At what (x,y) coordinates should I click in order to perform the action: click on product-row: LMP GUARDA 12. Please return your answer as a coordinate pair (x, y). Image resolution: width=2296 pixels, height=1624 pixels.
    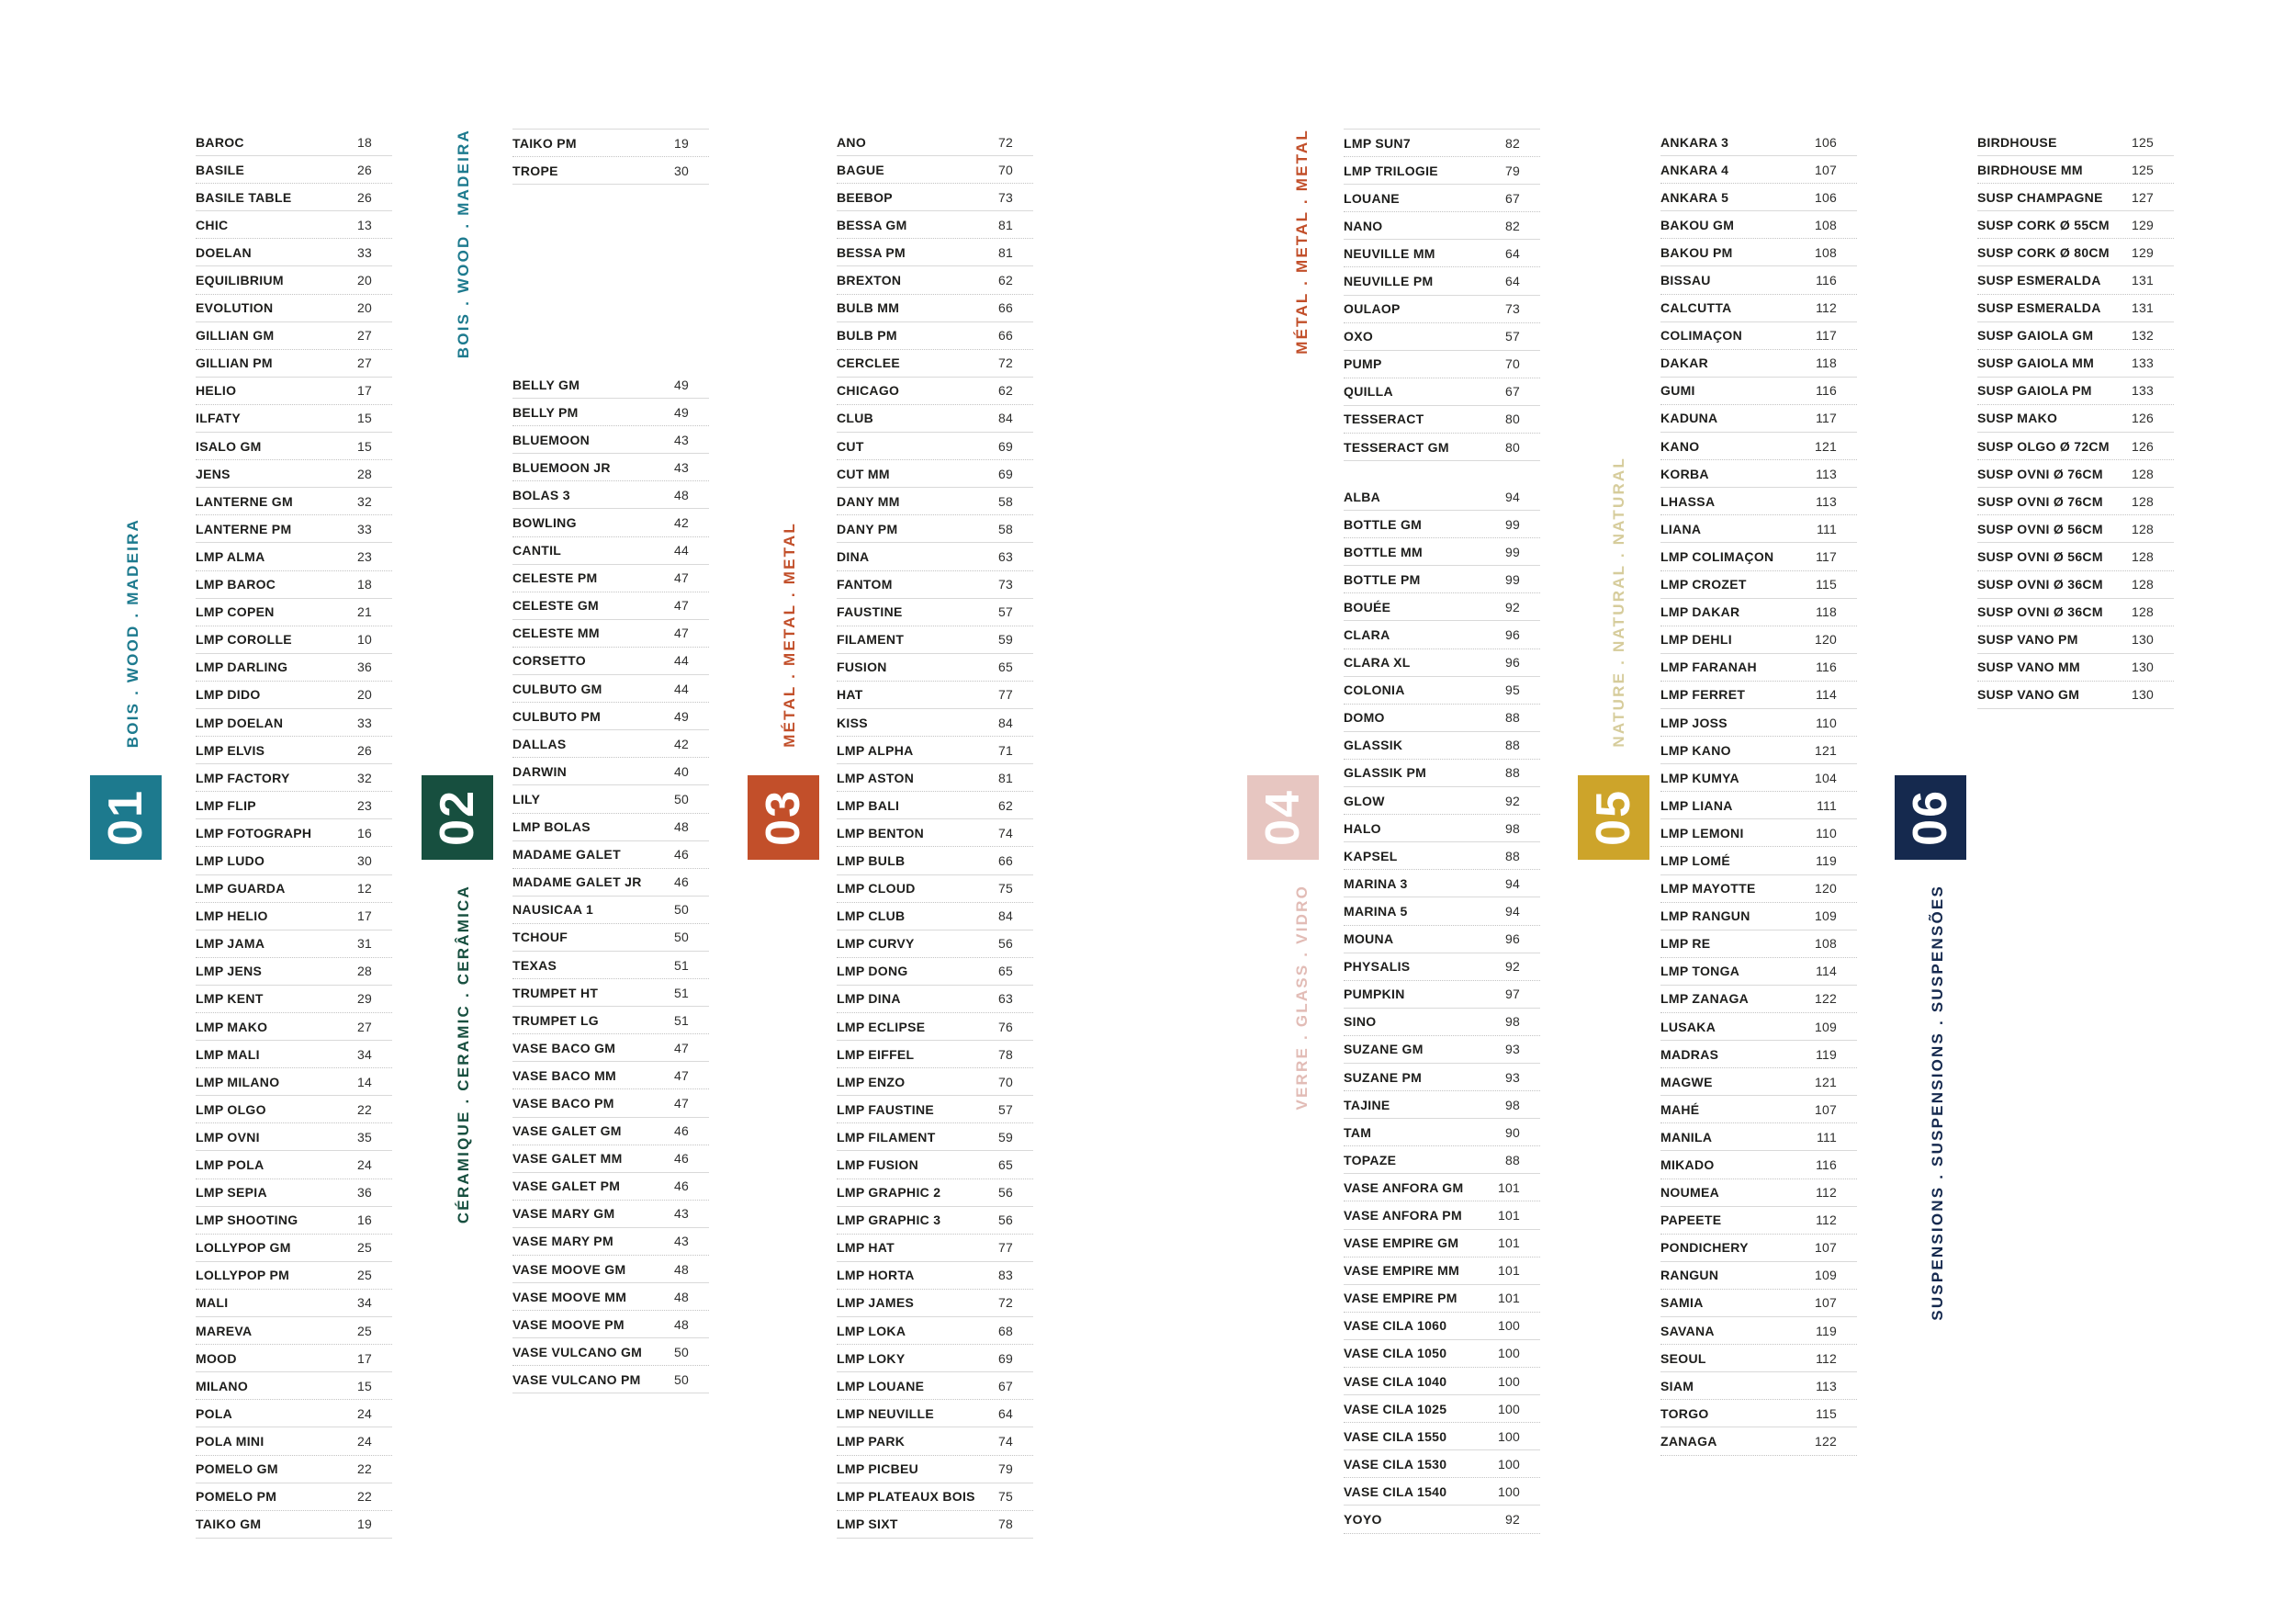
    Looking at the image, I should click on (294, 889).